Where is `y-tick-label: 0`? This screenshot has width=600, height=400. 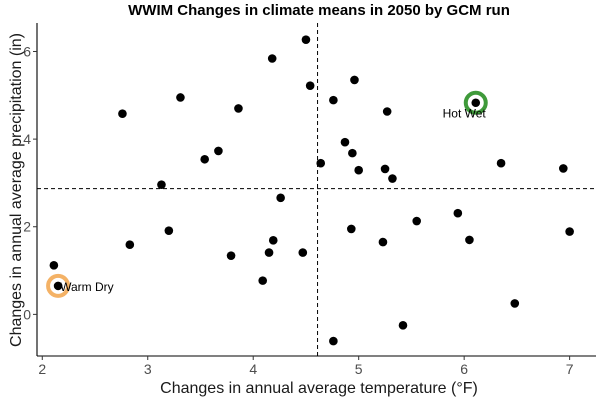
y-tick-label: 0 is located at coordinates (27, 314).